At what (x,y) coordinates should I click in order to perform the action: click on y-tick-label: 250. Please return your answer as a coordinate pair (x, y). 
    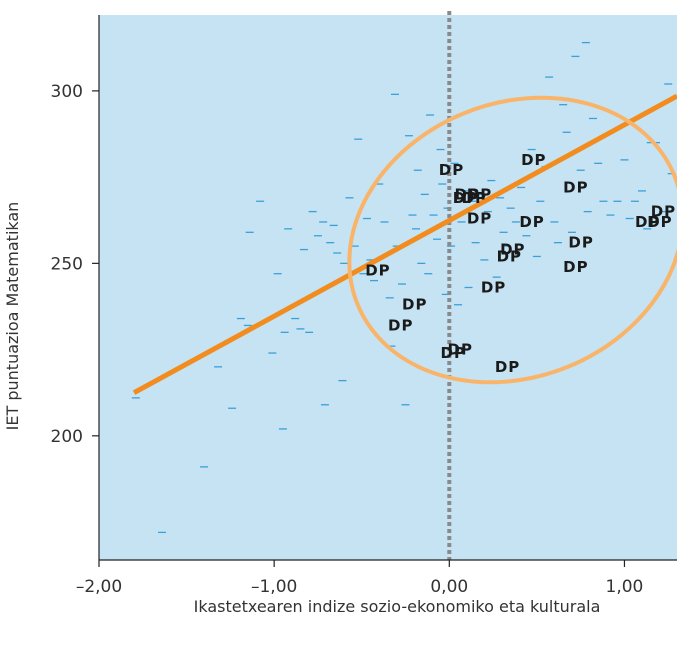
    Looking at the image, I should click on (67, 264).